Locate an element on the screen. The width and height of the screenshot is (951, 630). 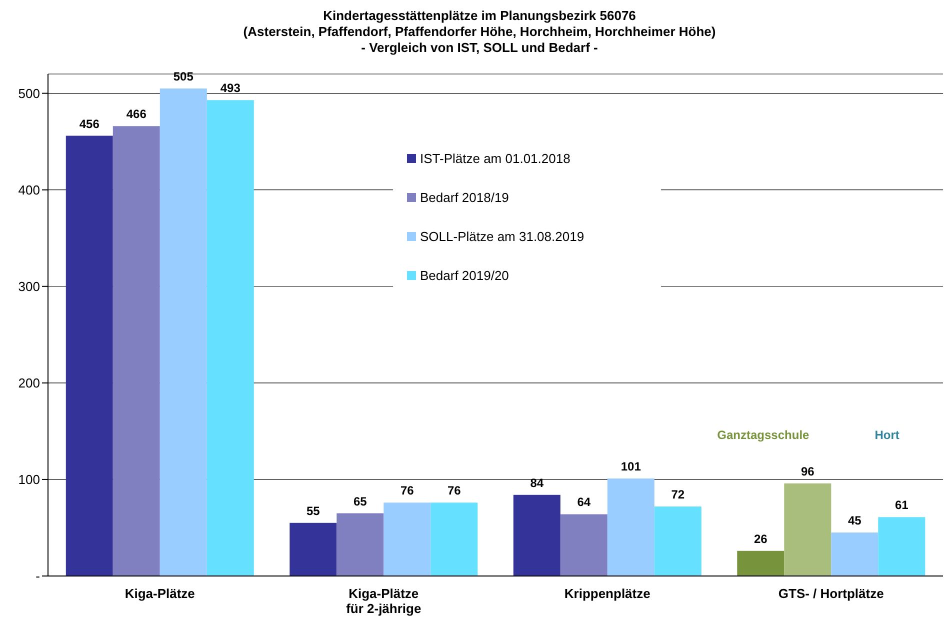
y-tick-label: - is located at coordinates (38, 576).